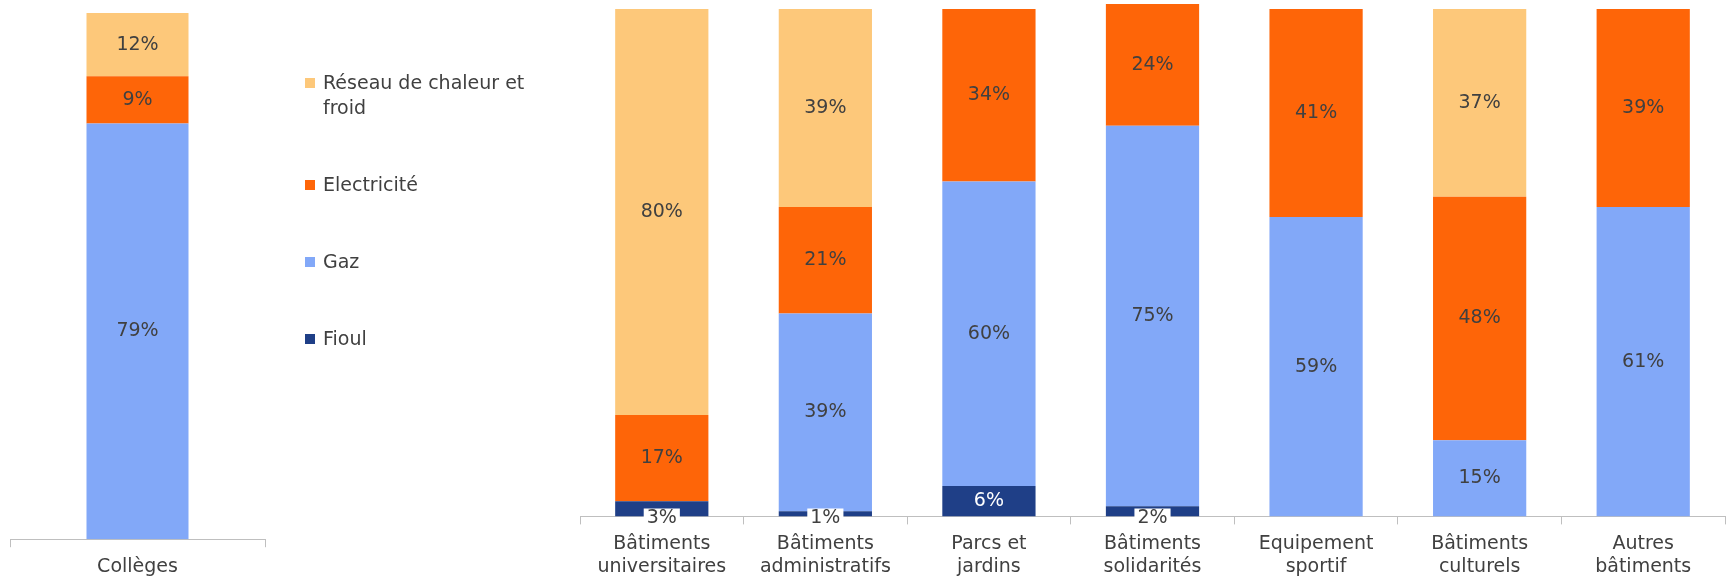 Image resolution: width=1735 pixels, height=586 pixels. I want to click on data-label: 41%, so click(1316, 111).